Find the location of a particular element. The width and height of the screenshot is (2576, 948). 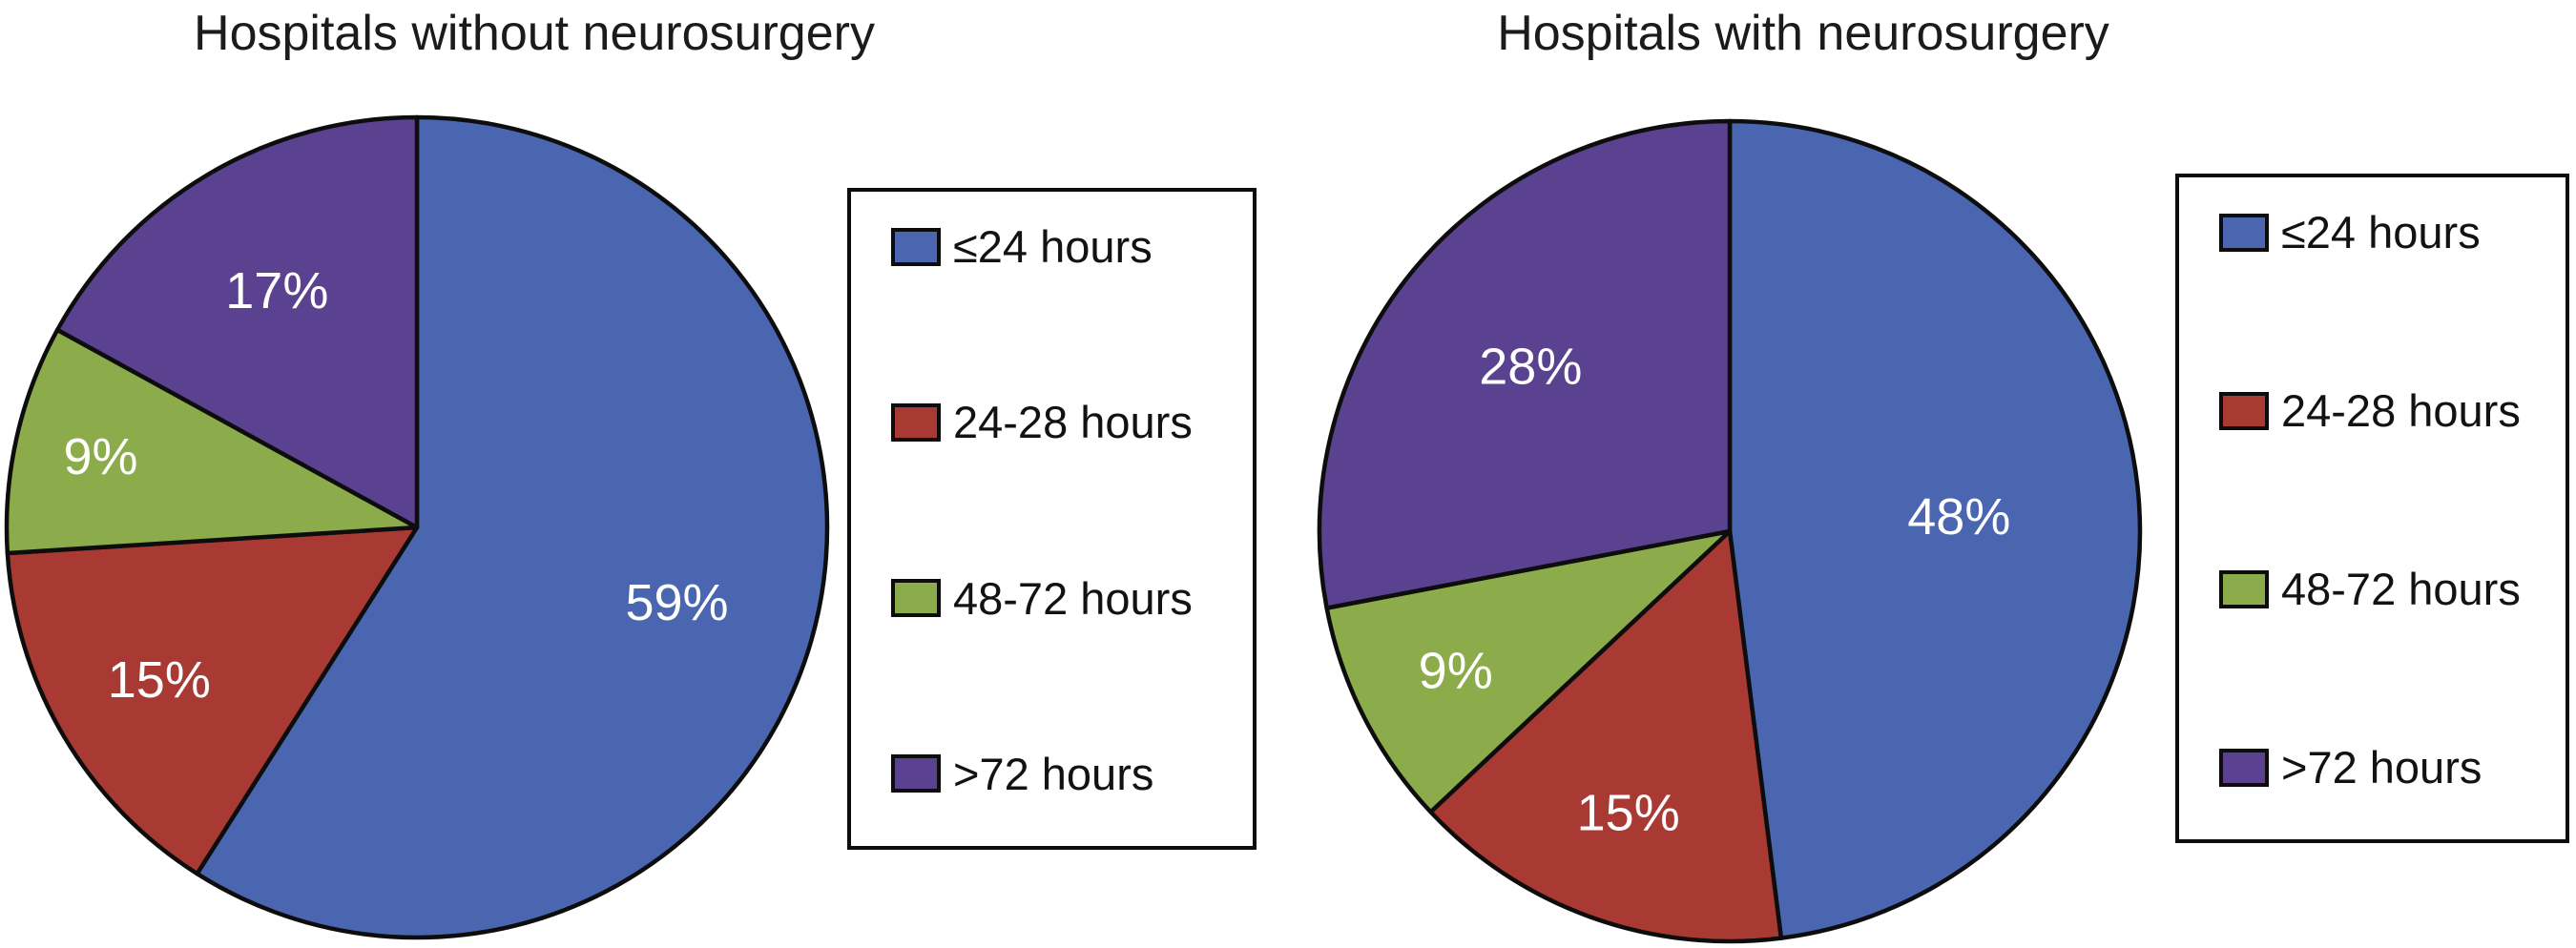

chart-title-with-neurosurgery: Hospitals with neurosurgery is located at coordinates (1803, 33).